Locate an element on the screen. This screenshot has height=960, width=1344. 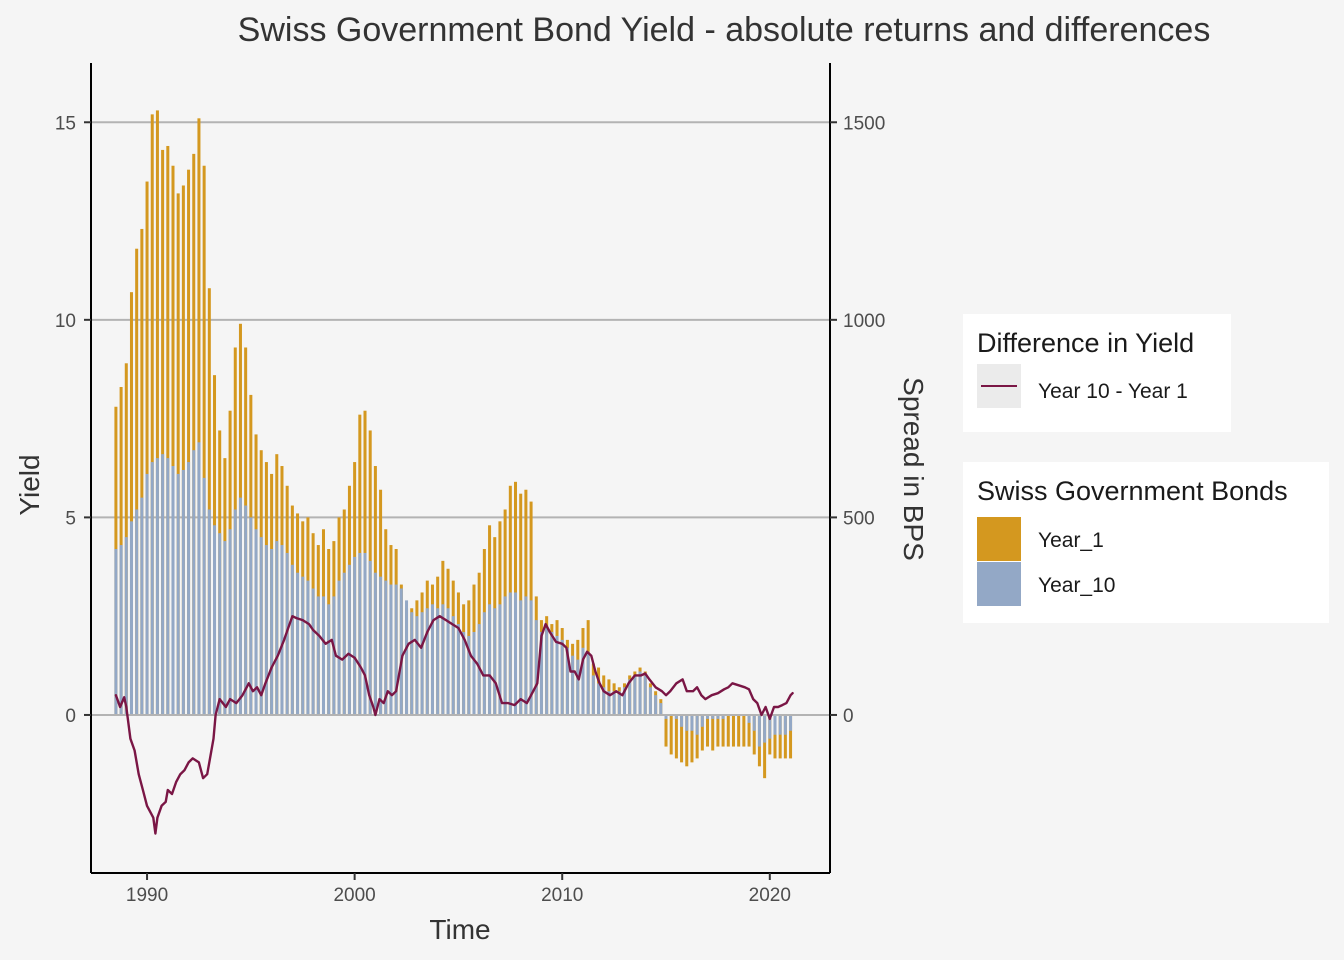
legend-difference-in-yield: Difference in Yield Year 10 - Year 1 is located at coordinates (1097, 373).